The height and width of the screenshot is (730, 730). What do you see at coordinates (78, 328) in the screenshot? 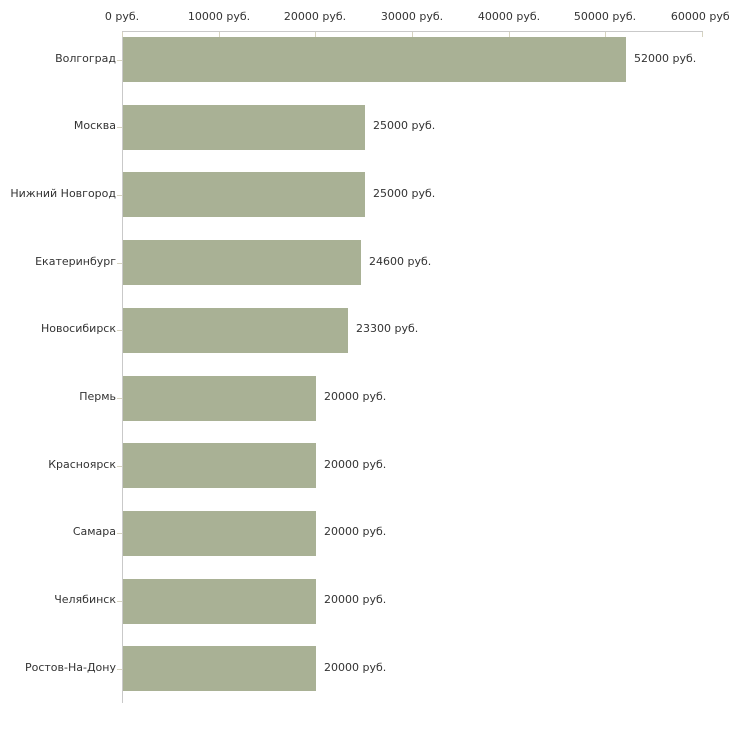
I see `category-label: Новосибирск` at bounding box center [78, 328].